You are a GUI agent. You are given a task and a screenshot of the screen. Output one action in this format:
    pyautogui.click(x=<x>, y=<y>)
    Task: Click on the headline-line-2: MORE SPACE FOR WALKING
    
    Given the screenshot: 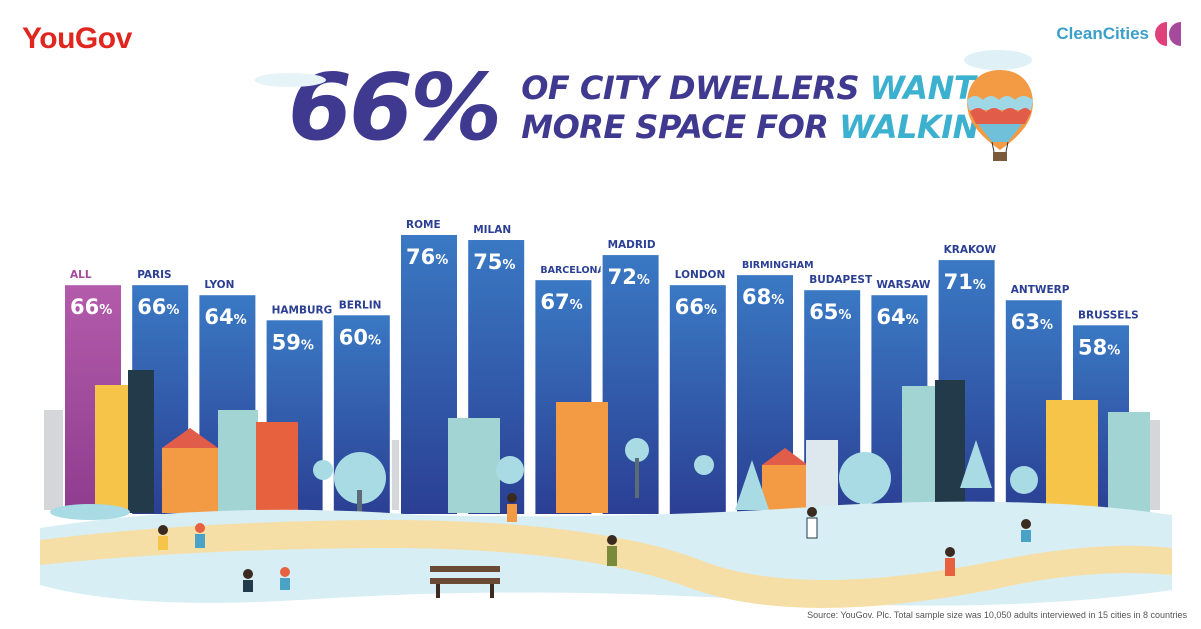 What is the action you would take?
    pyautogui.click(x=763, y=127)
    